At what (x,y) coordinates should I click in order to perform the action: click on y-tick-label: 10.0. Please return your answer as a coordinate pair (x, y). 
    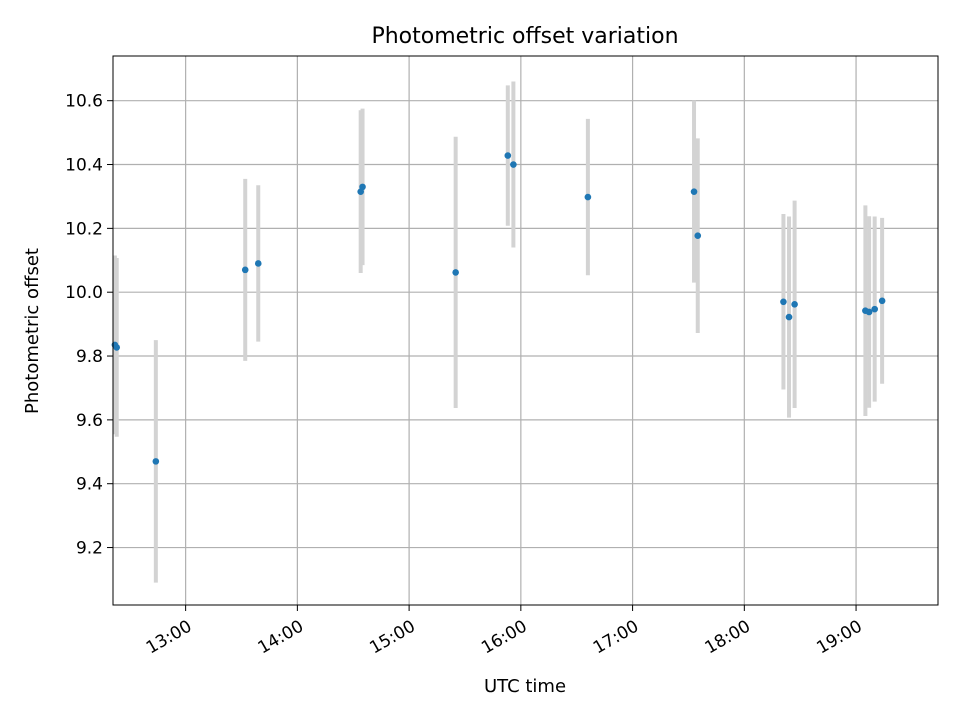
    Looking at the image, I should click on (84, 293).